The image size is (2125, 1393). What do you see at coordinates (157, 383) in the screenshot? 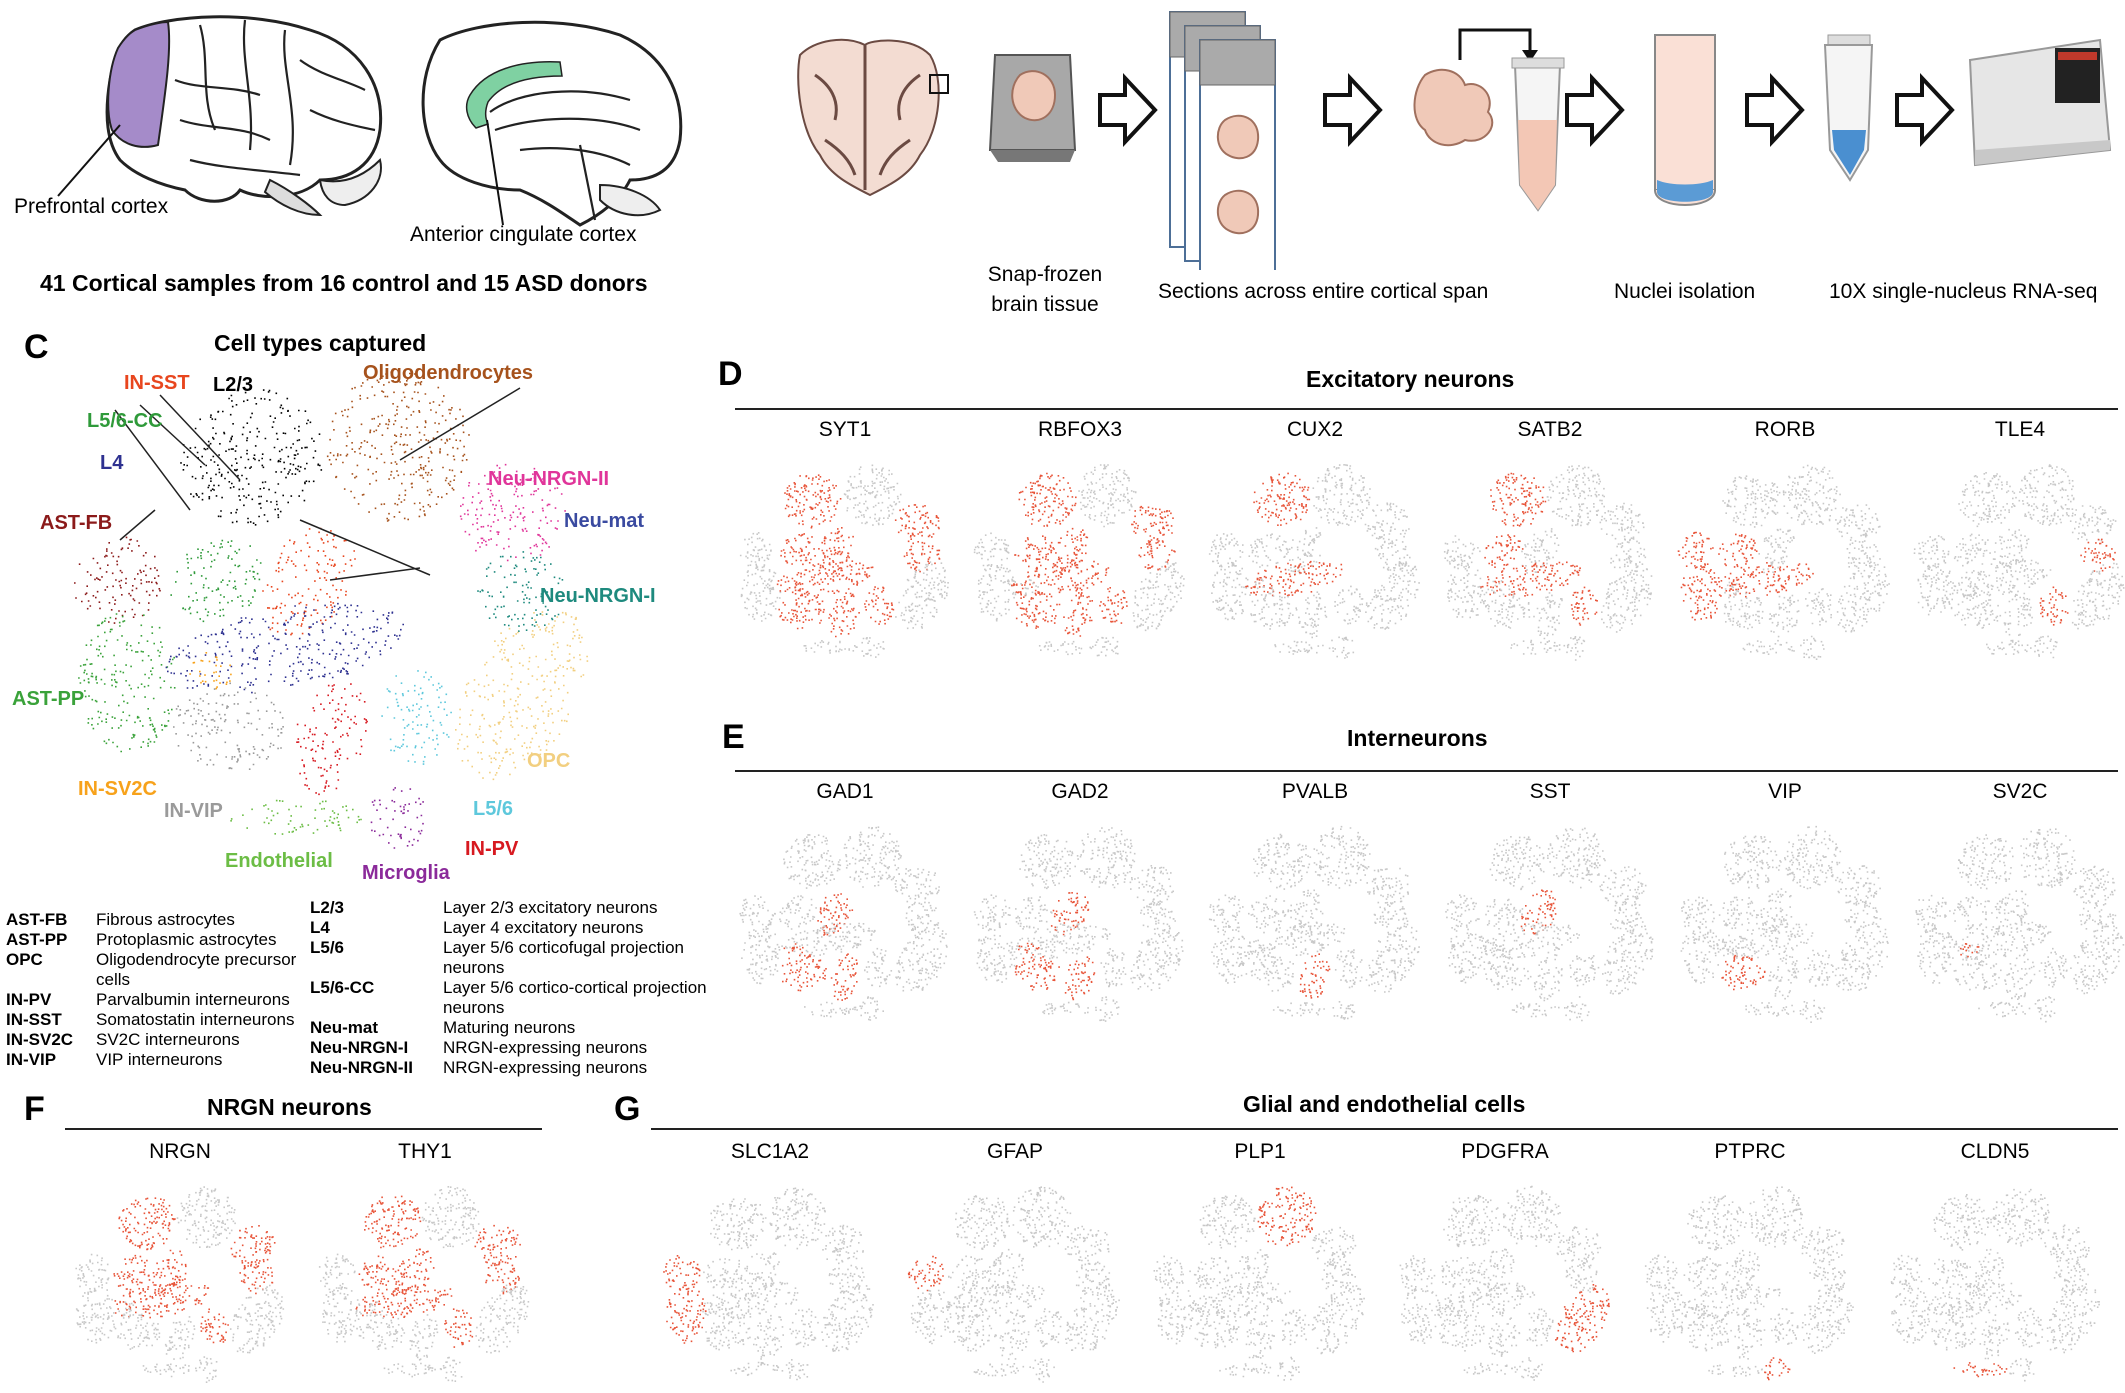
I see `cluster-label-in-sst: IN-SST` at bounding box center [157, 383].